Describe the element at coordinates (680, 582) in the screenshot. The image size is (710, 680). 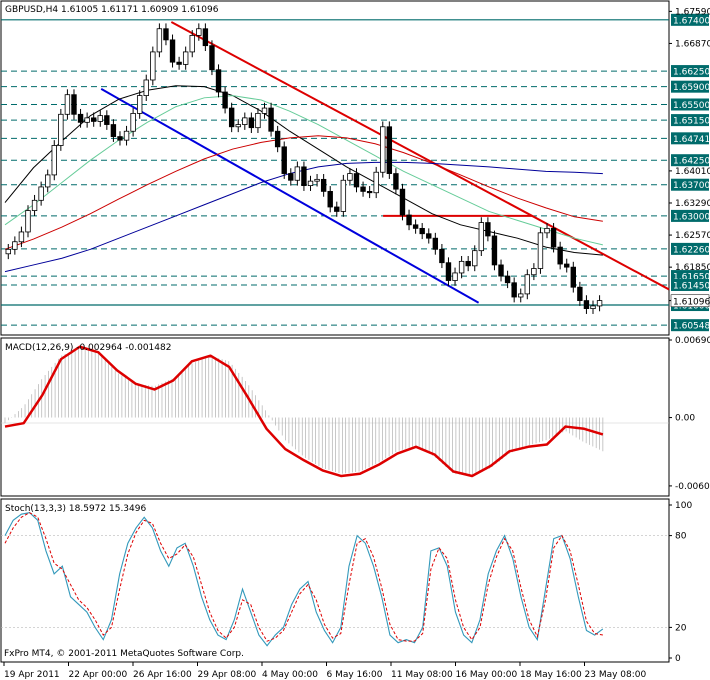
I see `stoch-axis: 100 80 20 0` at that location.